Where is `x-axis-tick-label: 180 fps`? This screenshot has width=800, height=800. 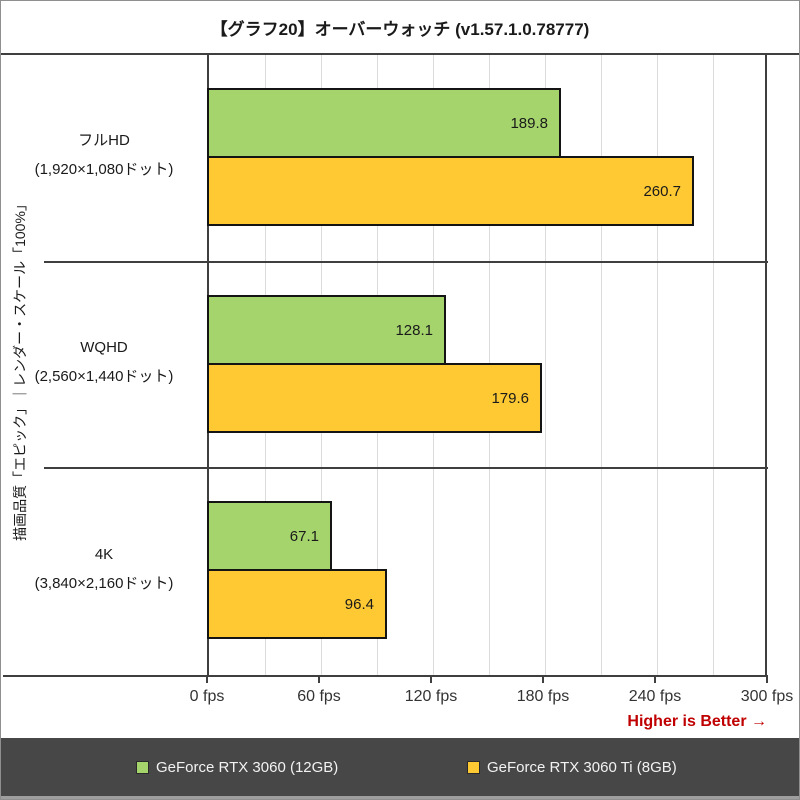
x-axis-tick-label: 180 fps is located at coordinates (543, 696).